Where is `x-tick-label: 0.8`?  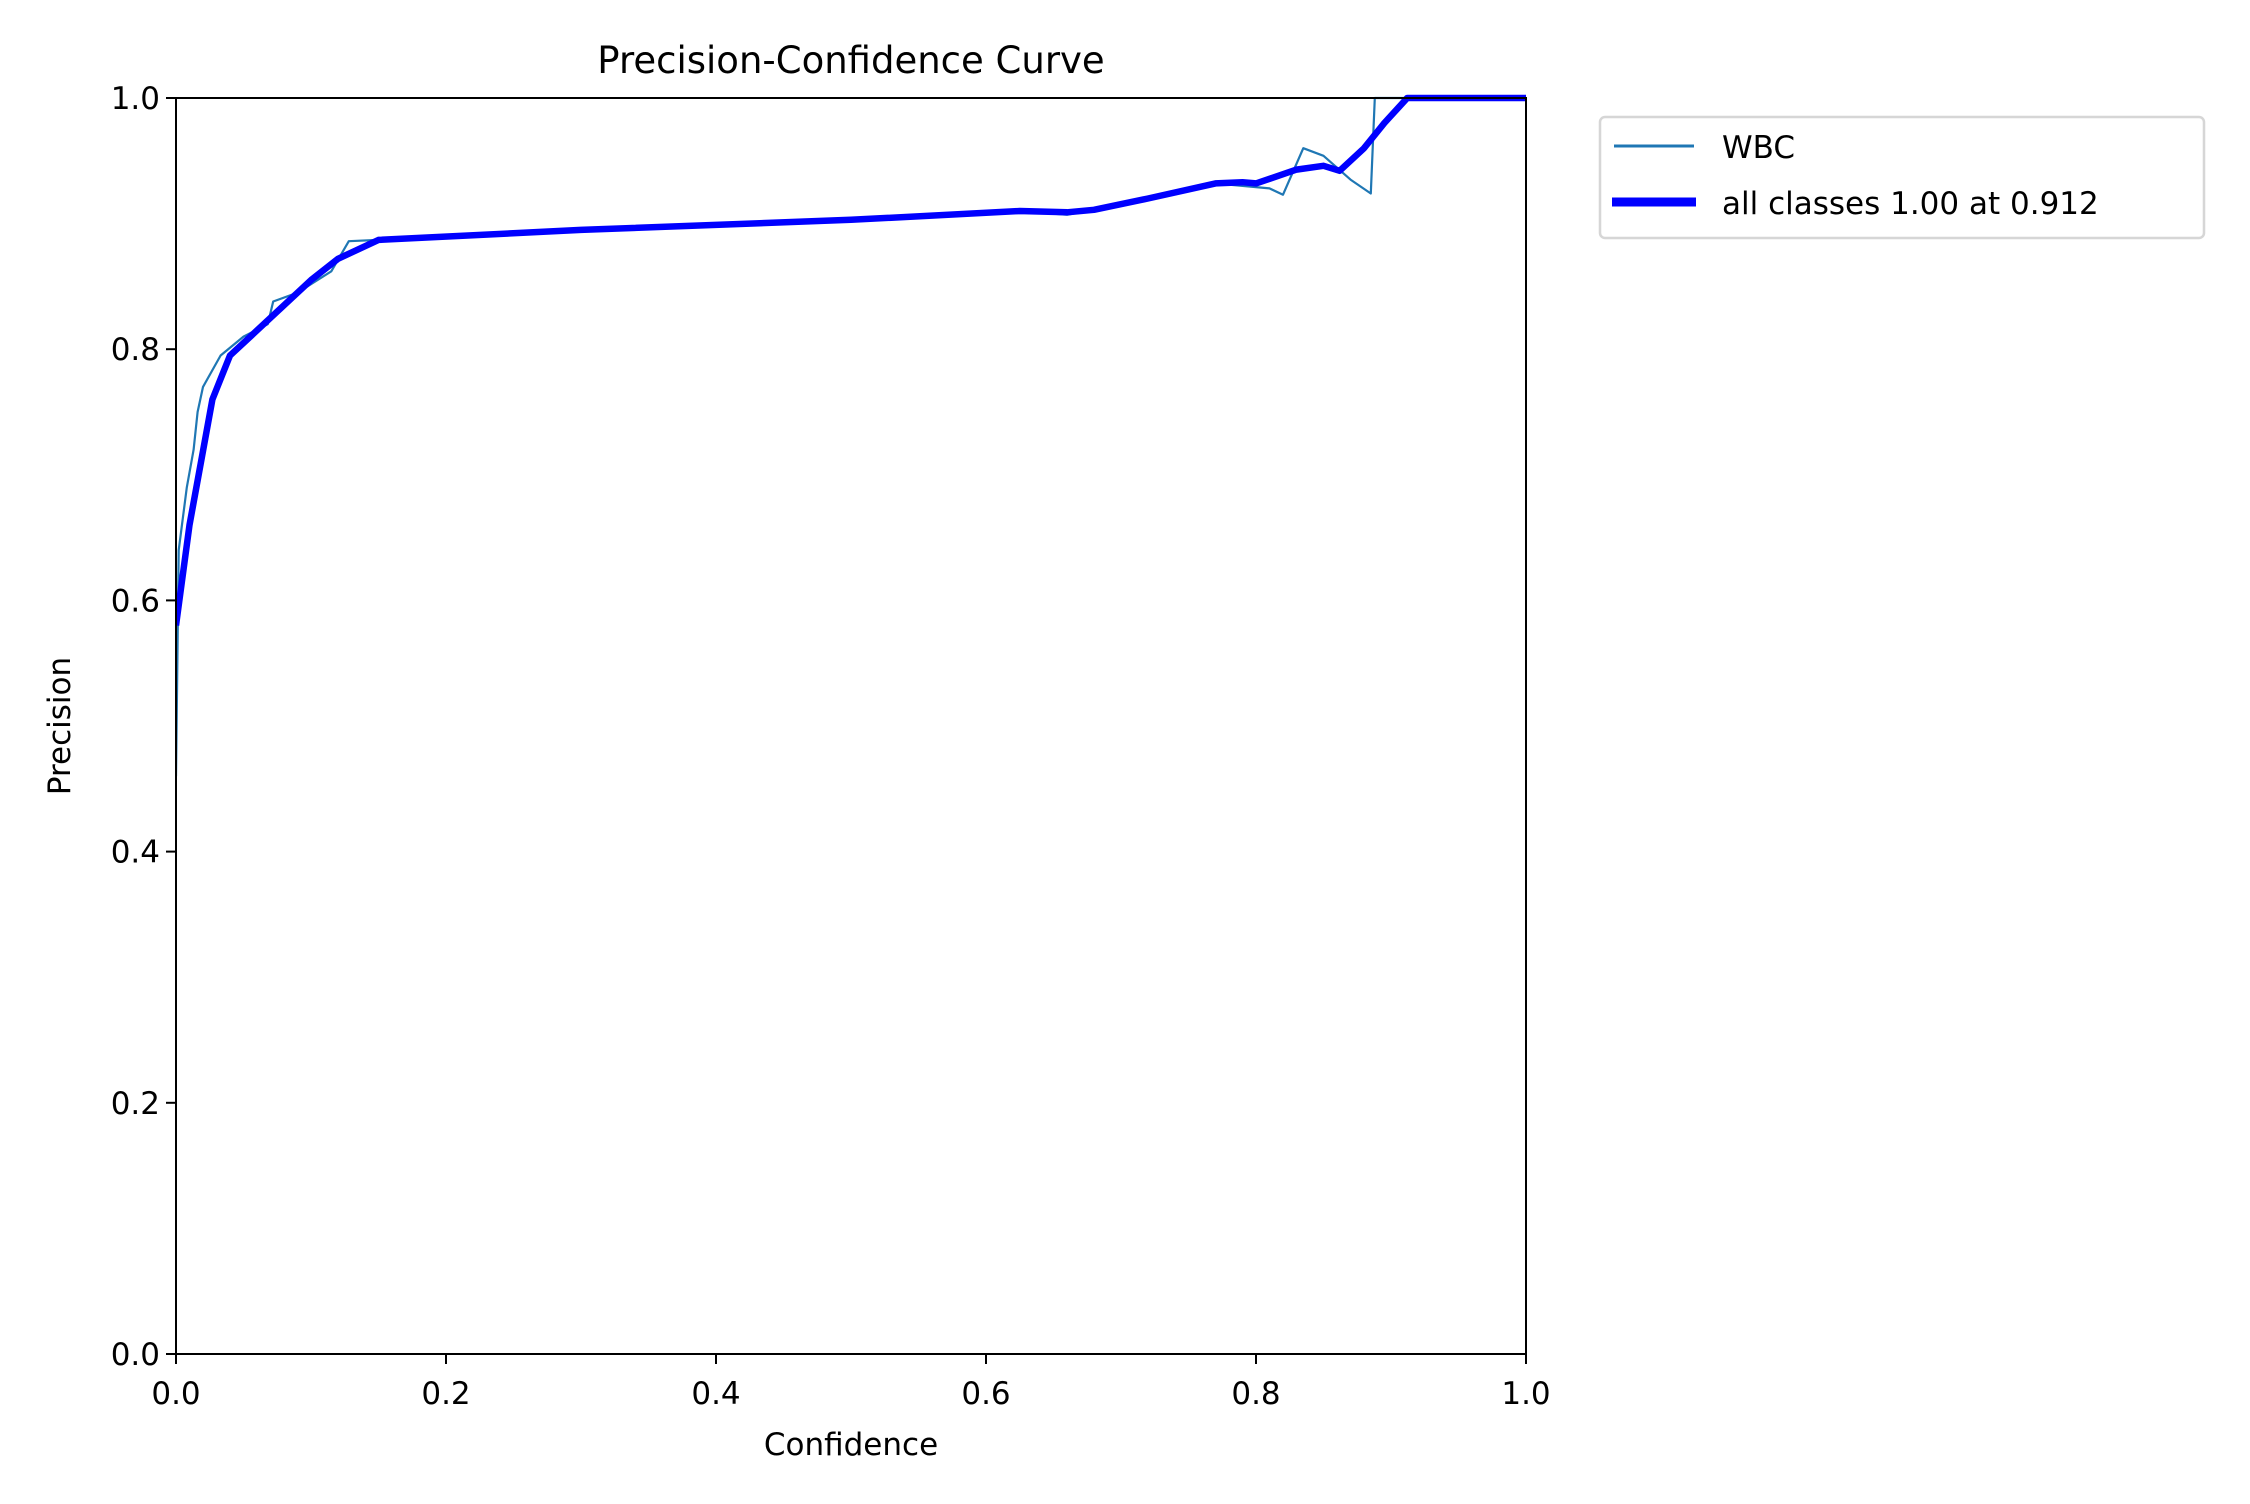 x-tick-label: 0.8 is located at coordinates (1255, 1394).